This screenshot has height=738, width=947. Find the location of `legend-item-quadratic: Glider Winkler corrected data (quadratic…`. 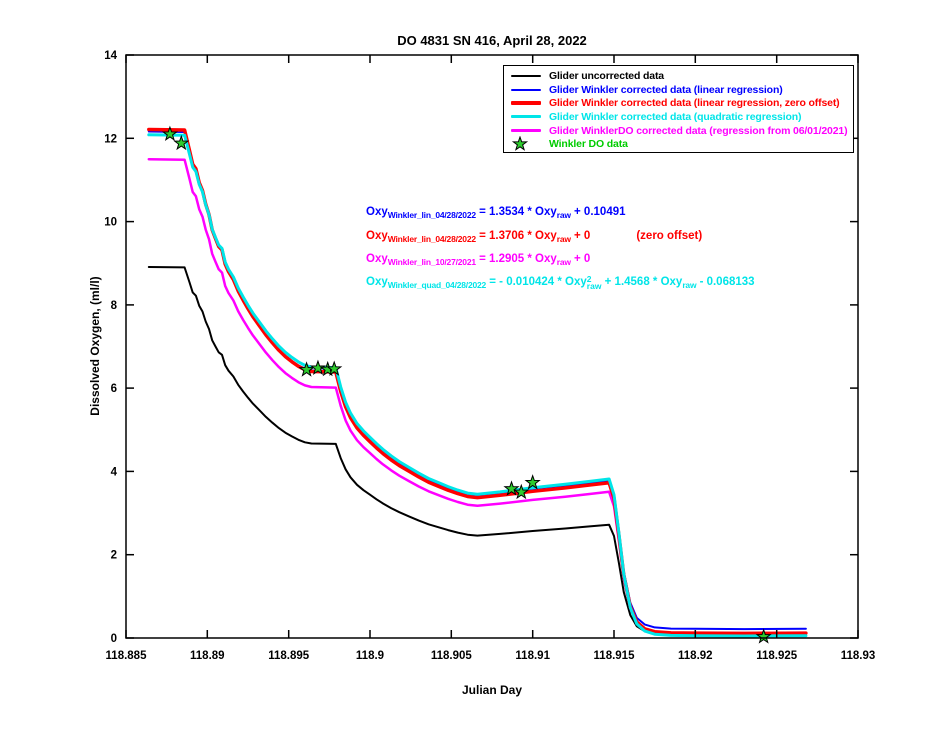

legend-item-quadratic: Glider Winkler corrected data (quadratic… is located at coordinates (682, 117).